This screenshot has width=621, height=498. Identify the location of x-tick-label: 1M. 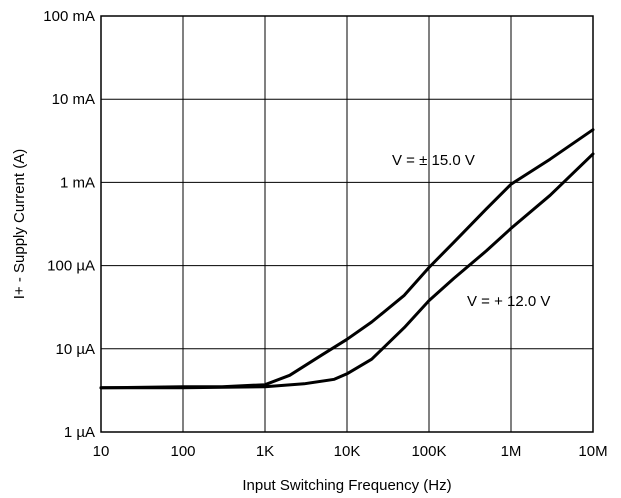
(511, 451).